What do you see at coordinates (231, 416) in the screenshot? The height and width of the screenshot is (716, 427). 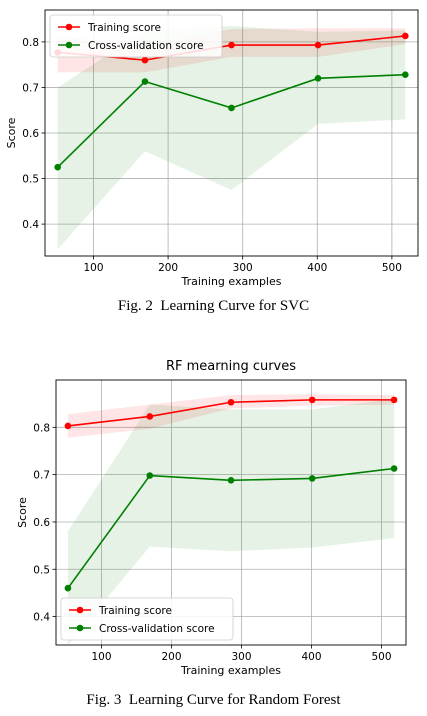 I see `confidence-band` at bounding box center [231, 416].